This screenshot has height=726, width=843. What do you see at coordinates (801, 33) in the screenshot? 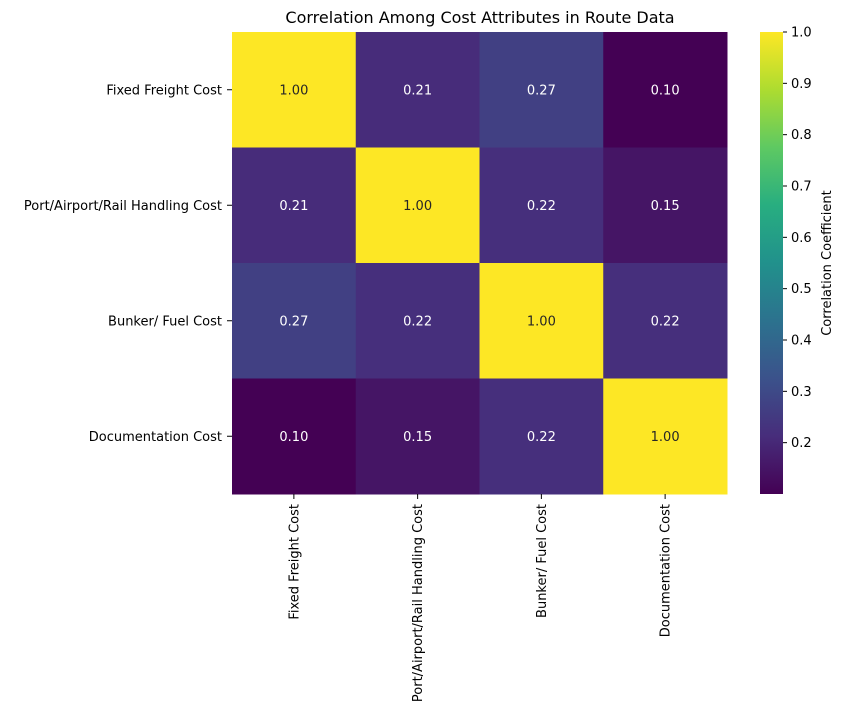
I see `colorbar-tick-label: 1.0` at bounding box center [801, 33].